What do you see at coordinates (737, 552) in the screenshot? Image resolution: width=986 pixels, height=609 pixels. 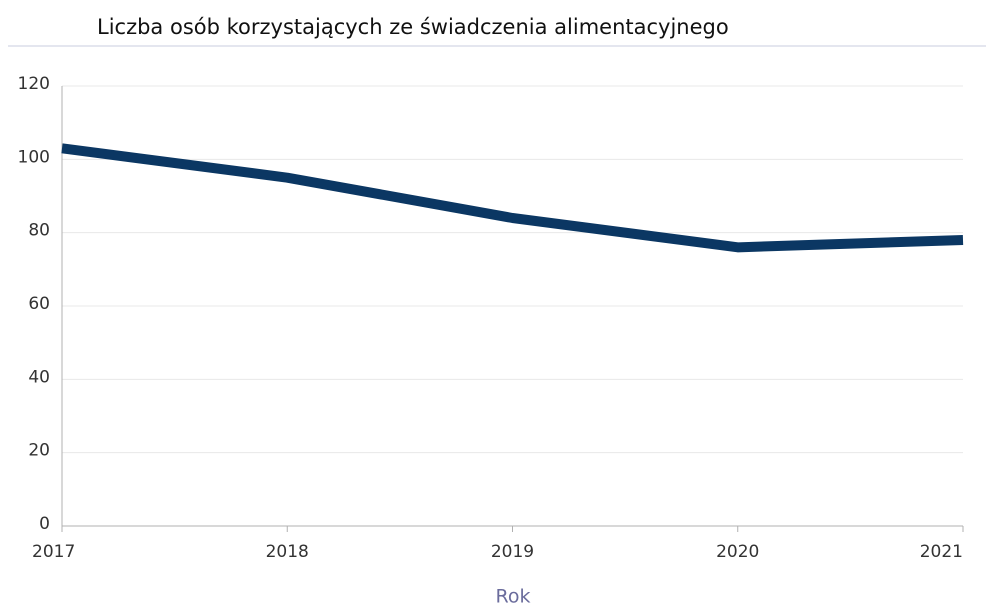 I see `x-tick-label: 2020` at bounding box center [737, 552].